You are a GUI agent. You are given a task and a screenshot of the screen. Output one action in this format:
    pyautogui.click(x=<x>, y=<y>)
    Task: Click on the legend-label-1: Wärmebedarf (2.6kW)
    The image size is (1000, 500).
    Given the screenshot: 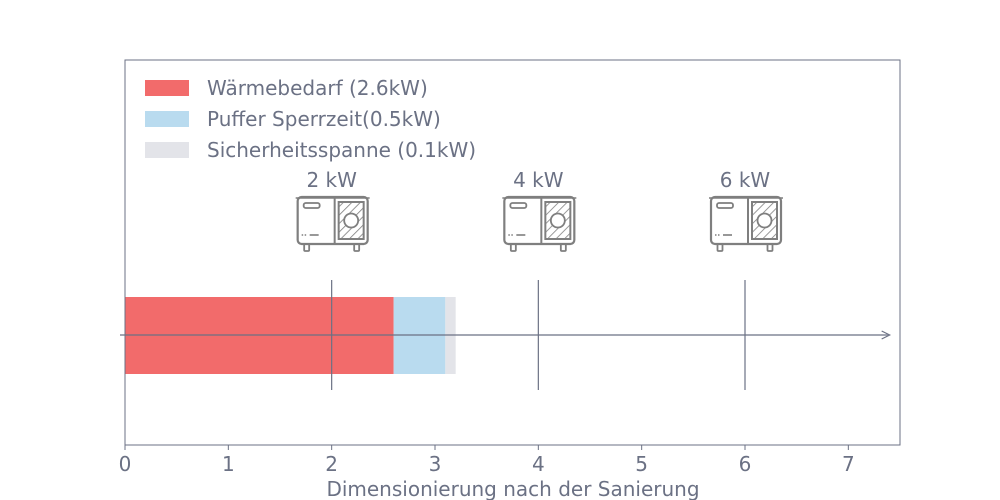 What is the action you would take?
    pyautogui.click(x=317, y=88)
    